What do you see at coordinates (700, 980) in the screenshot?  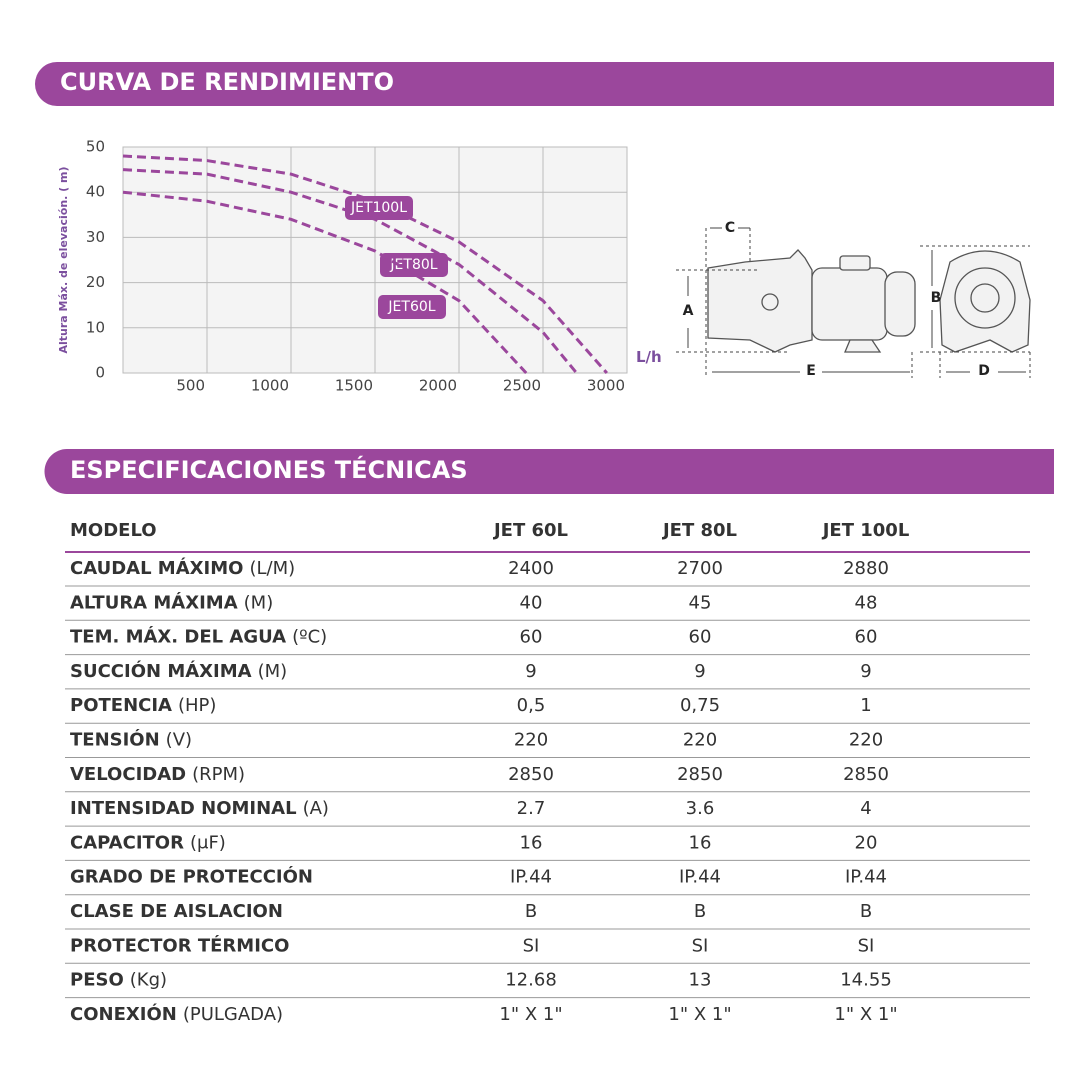 I see `table-cell: 13` at bounding box center [700, 980].